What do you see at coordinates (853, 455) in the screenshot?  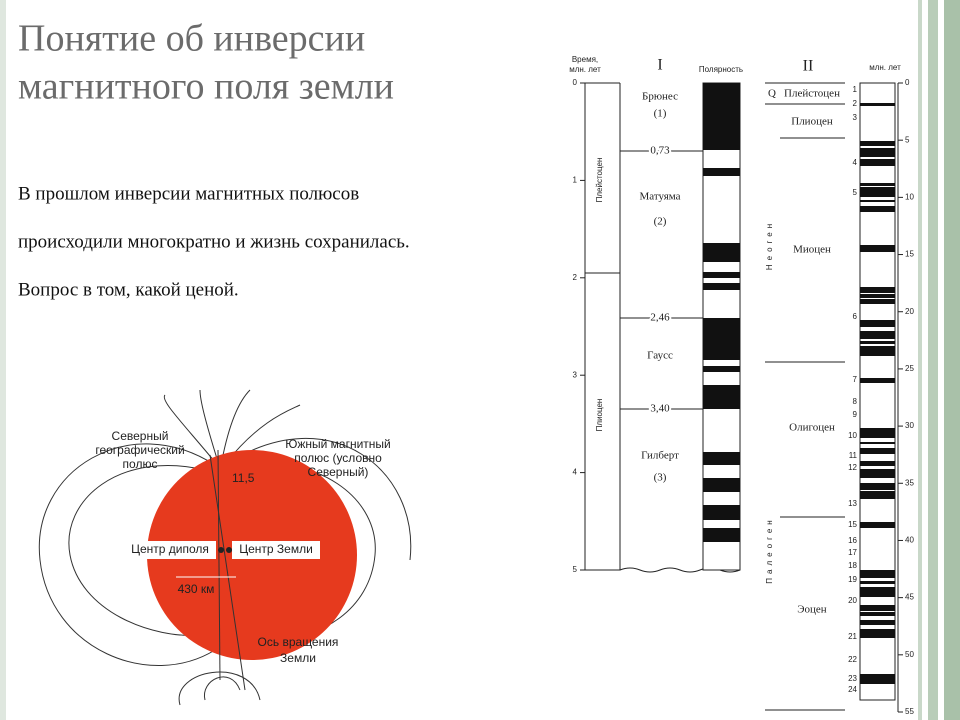 I see `anomaly-label: 11` at bounding box center [853, 455].